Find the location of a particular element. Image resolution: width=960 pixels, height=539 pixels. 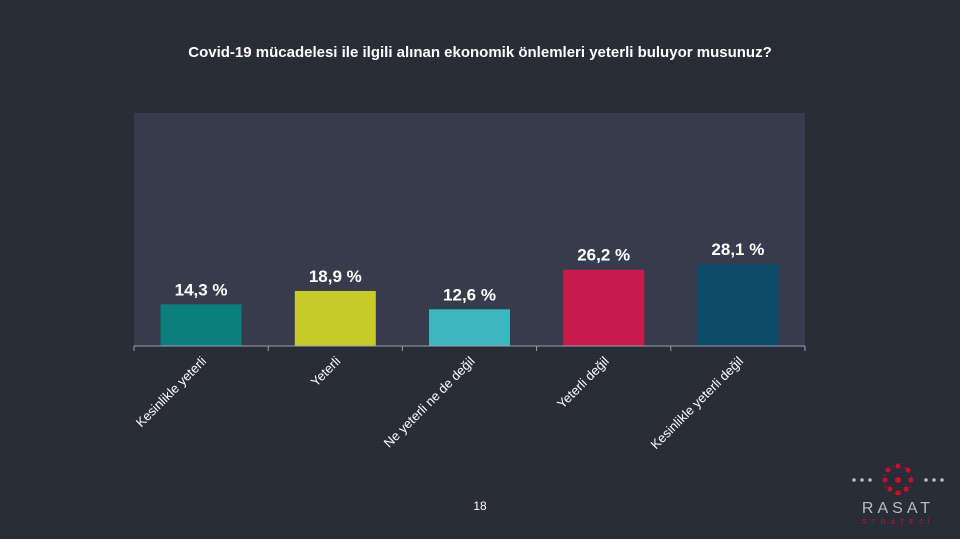

data-label: 26,2 % is located at coordinates (603, 255).